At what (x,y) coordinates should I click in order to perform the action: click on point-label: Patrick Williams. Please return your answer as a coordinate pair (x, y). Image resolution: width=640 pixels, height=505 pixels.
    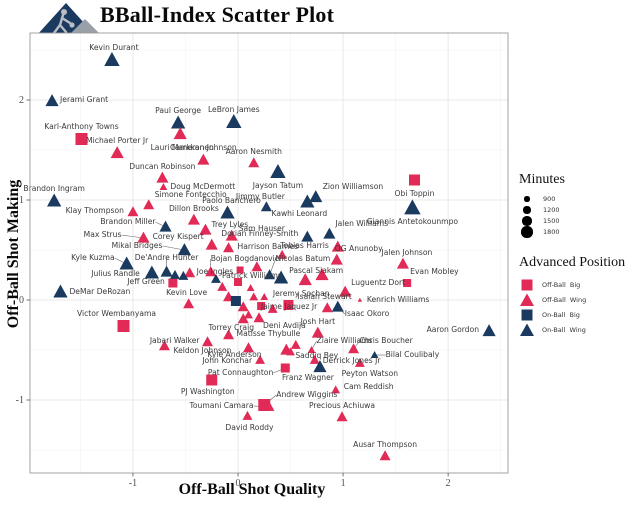
    Looking at the image, I should click on (252, 275).